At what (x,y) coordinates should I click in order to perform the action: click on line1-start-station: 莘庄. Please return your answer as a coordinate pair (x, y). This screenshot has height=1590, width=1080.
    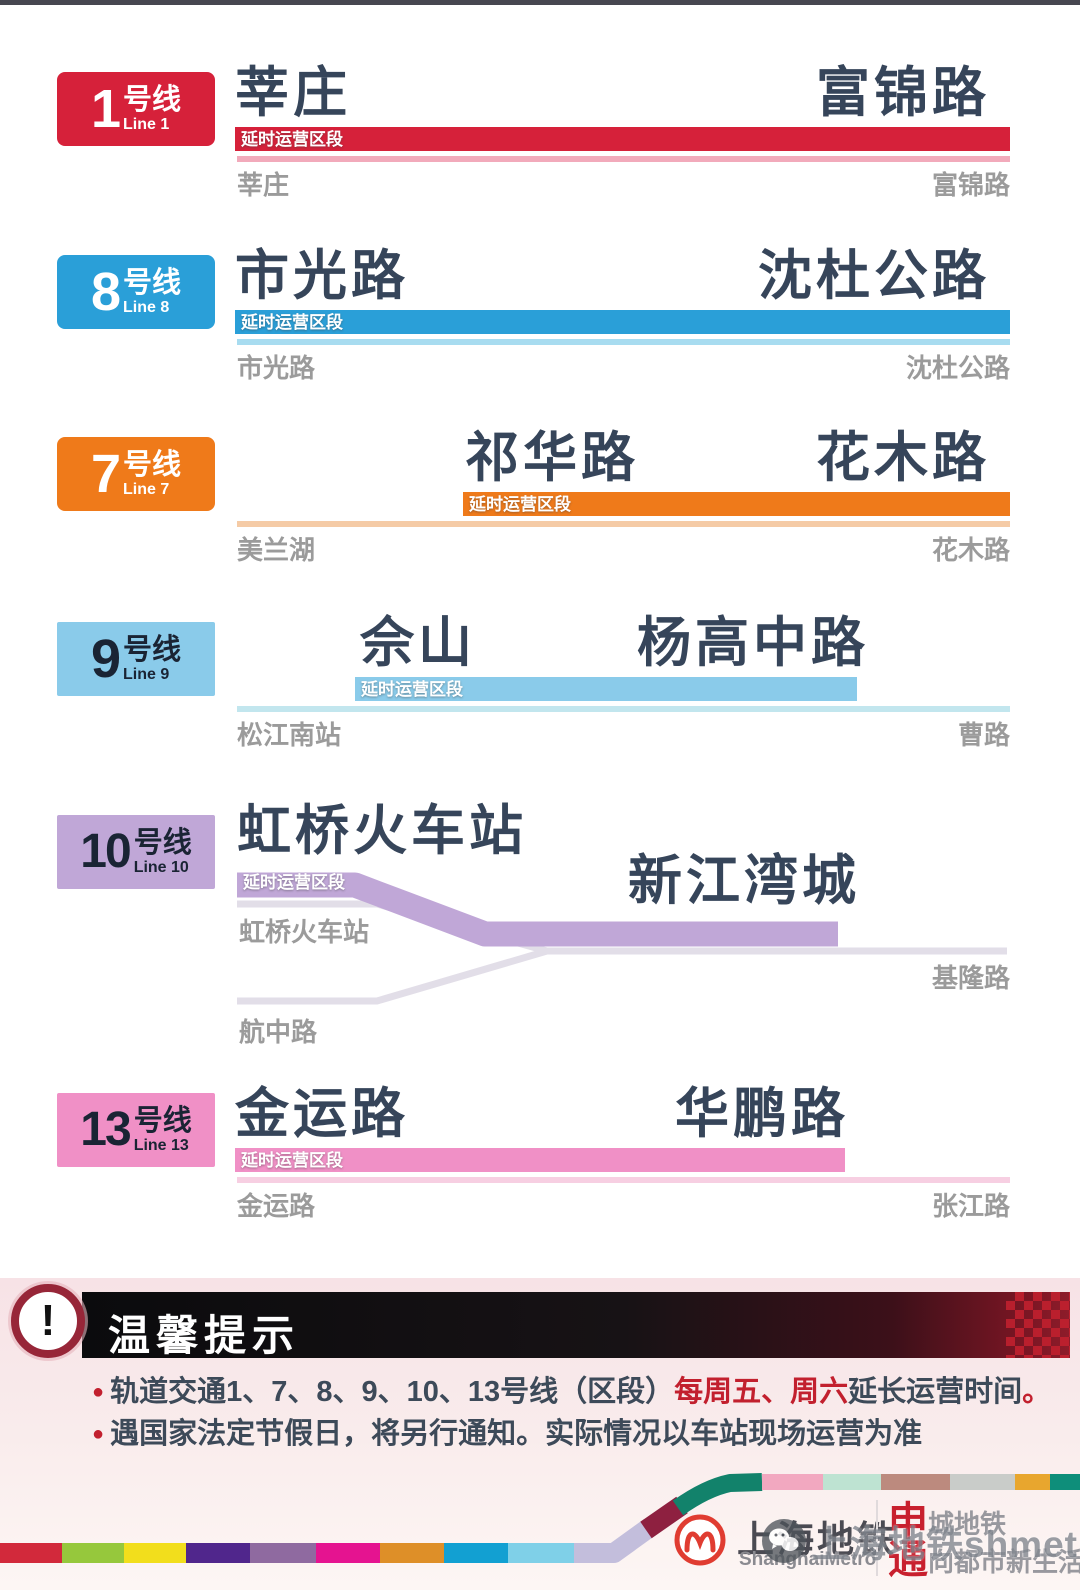
    Looking at the image, I should click on (293, 93).